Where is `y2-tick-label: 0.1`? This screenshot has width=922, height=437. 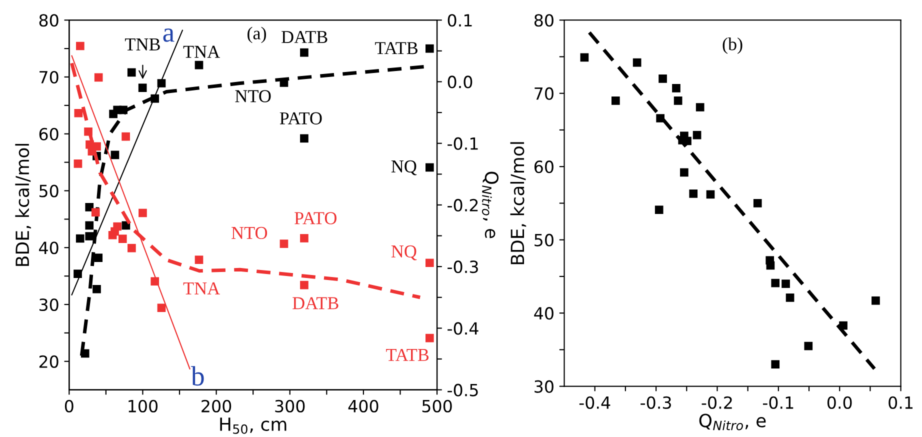 y2-tick-label: 0.1 is located at coordinates (460, 20).